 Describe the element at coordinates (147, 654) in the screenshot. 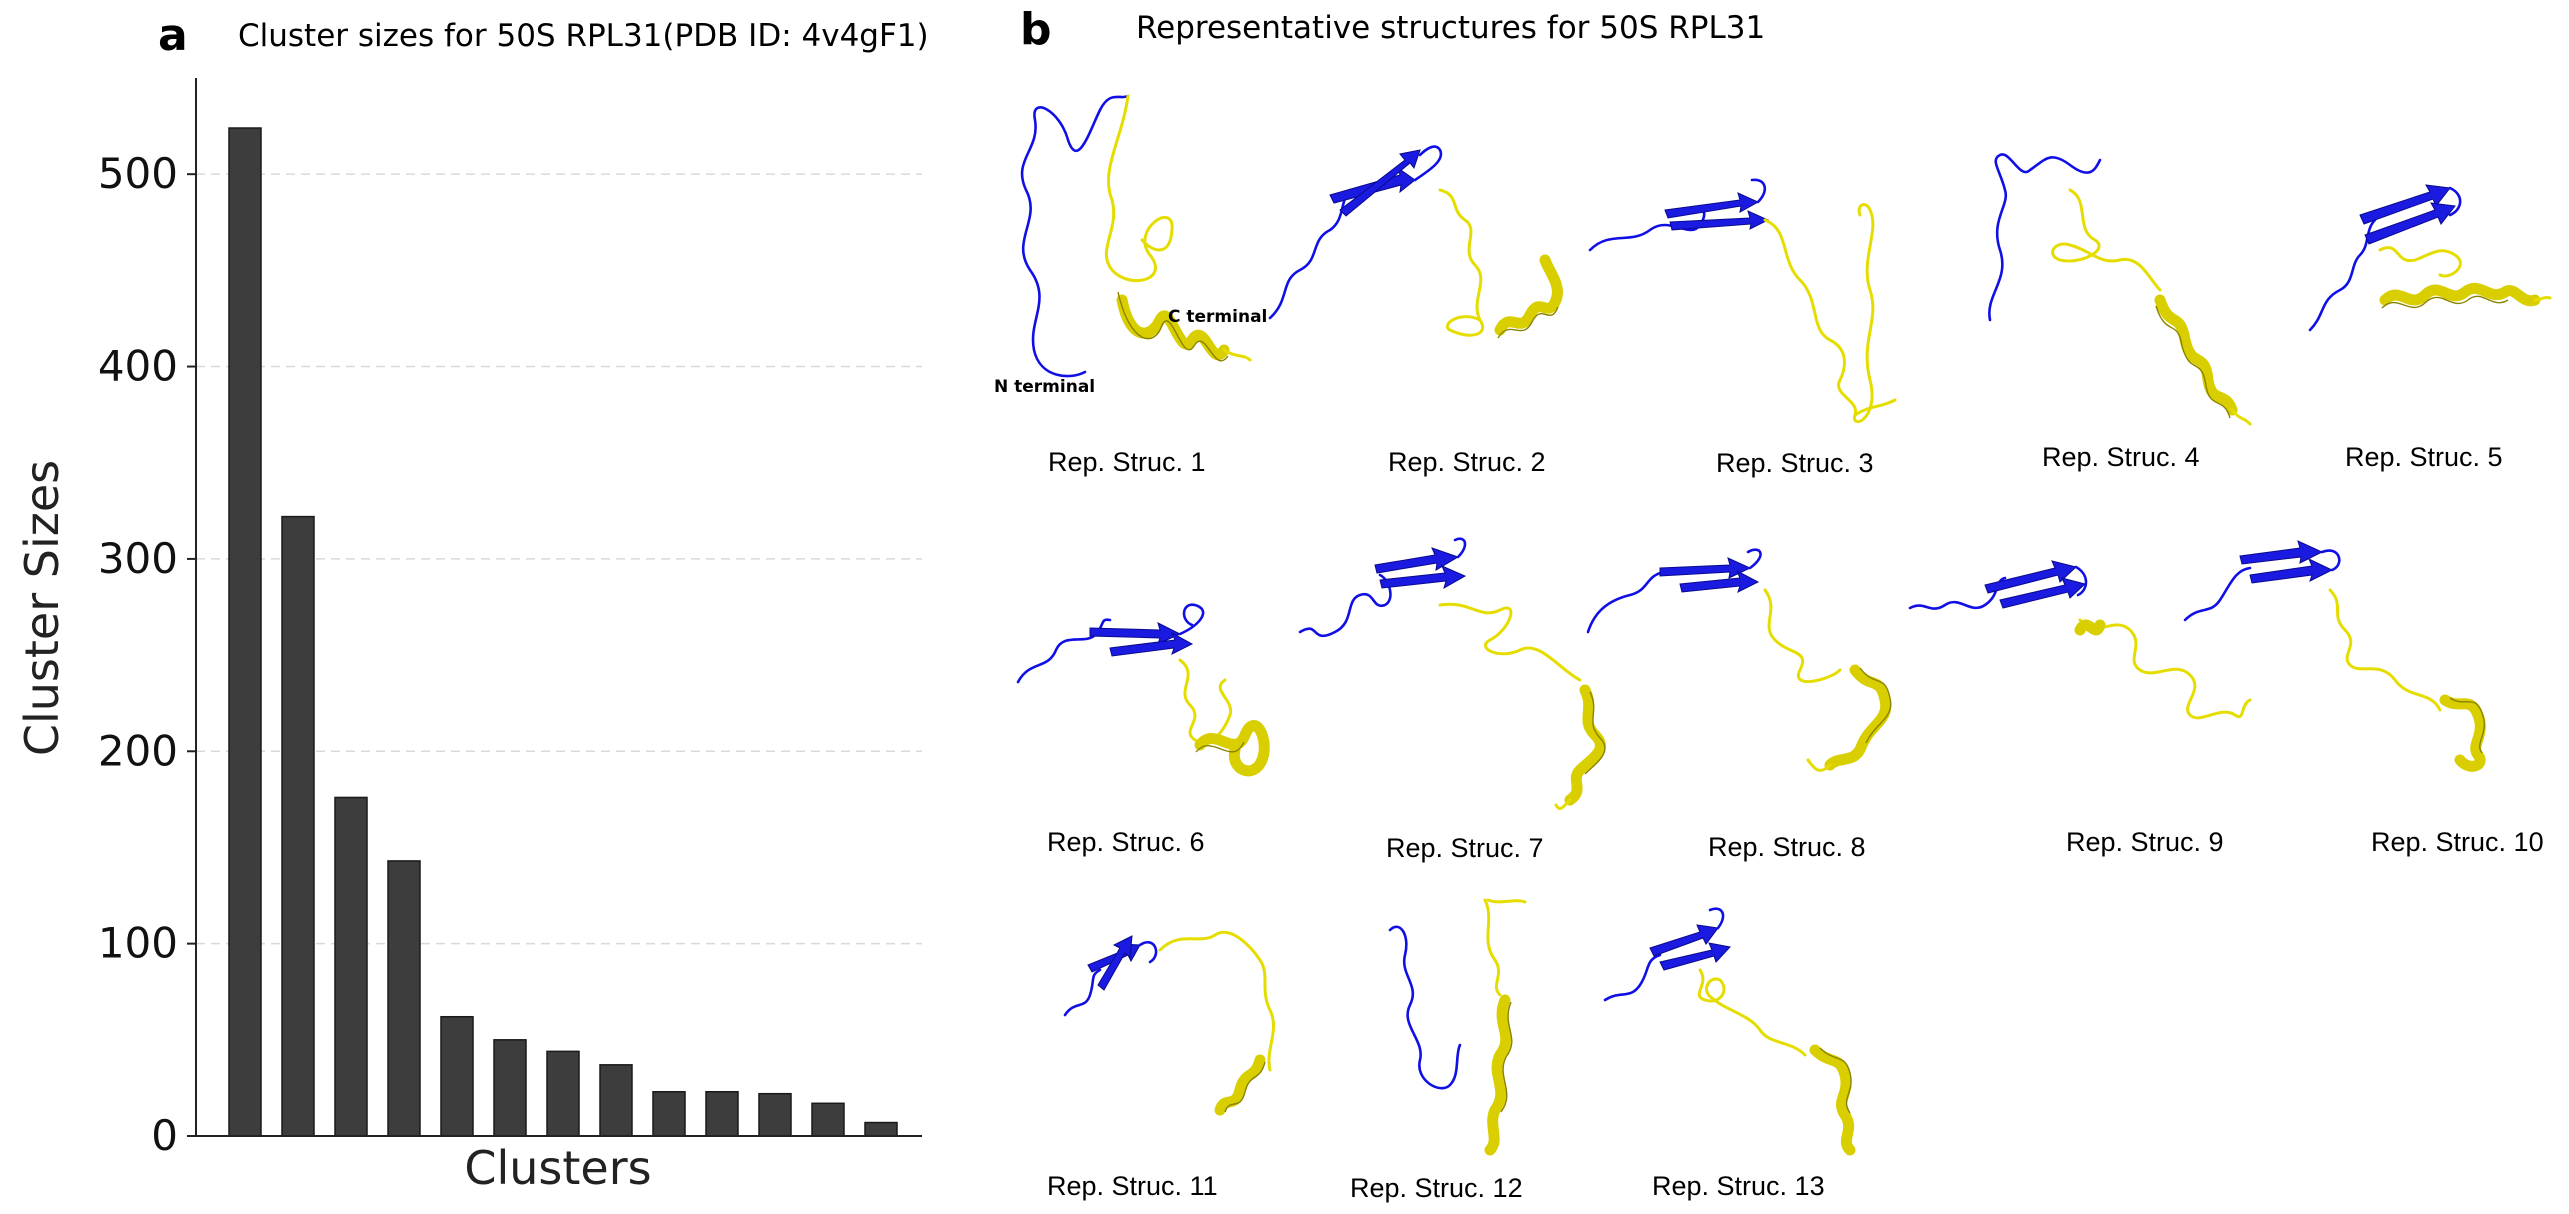

I see `y-ticks: 0 100 200 300 400 500` at that location.